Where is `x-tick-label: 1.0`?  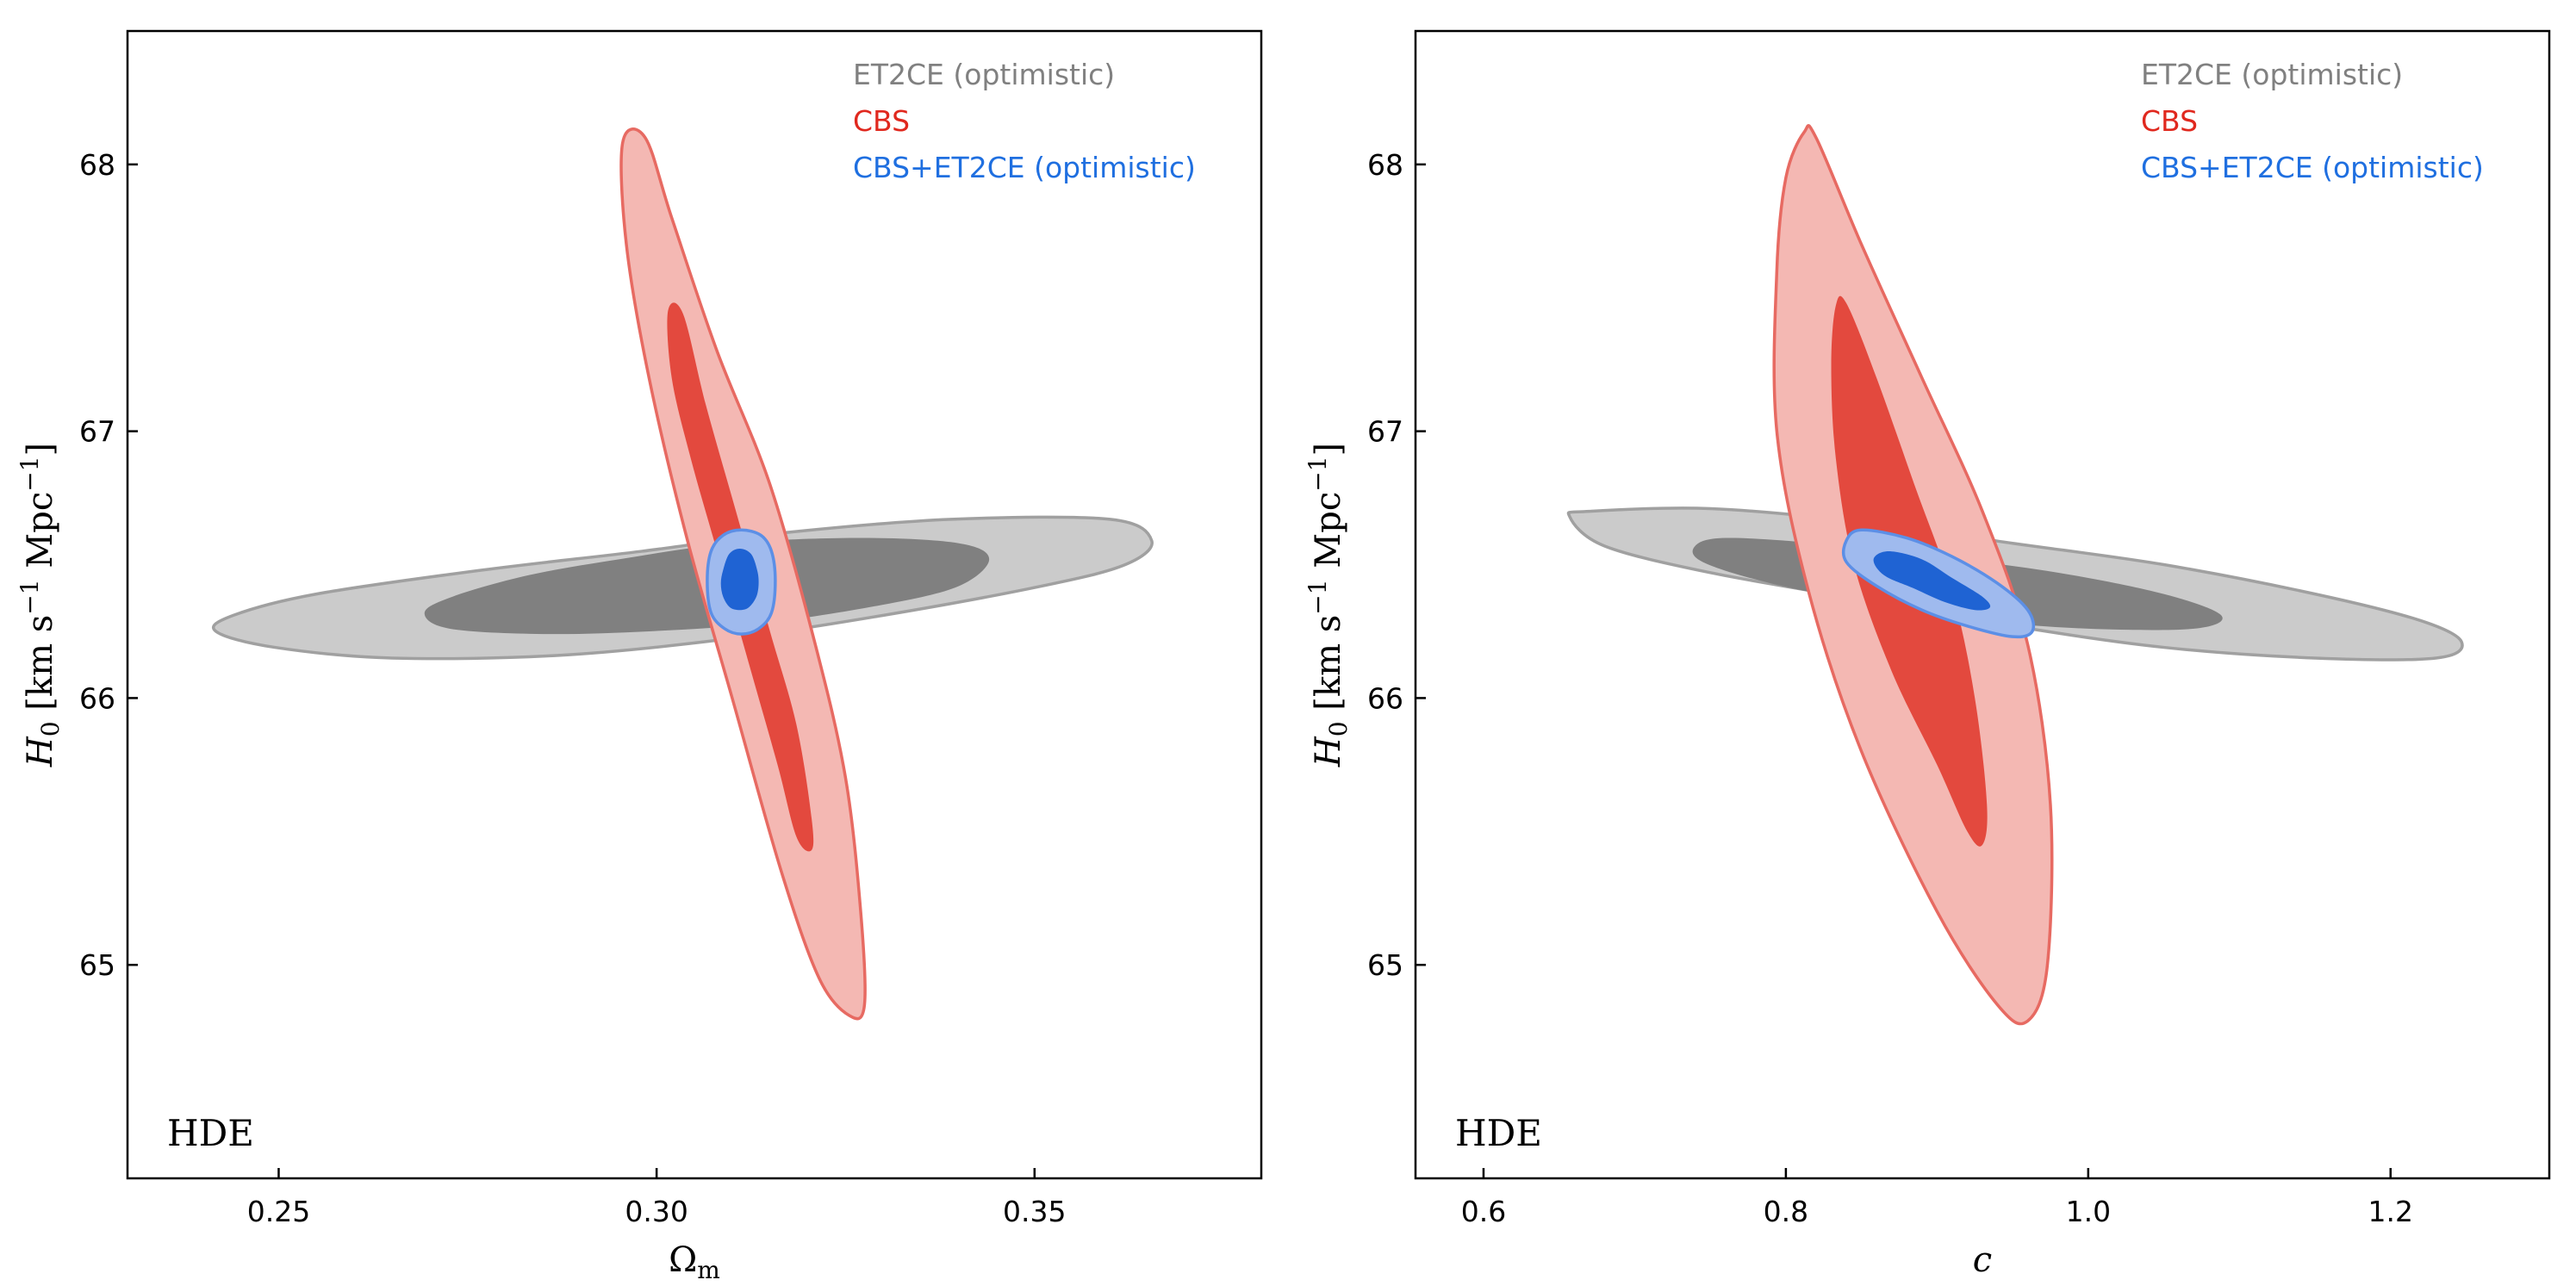
x-tick-label: 1.0 is located at coordinates (2088, 1212).